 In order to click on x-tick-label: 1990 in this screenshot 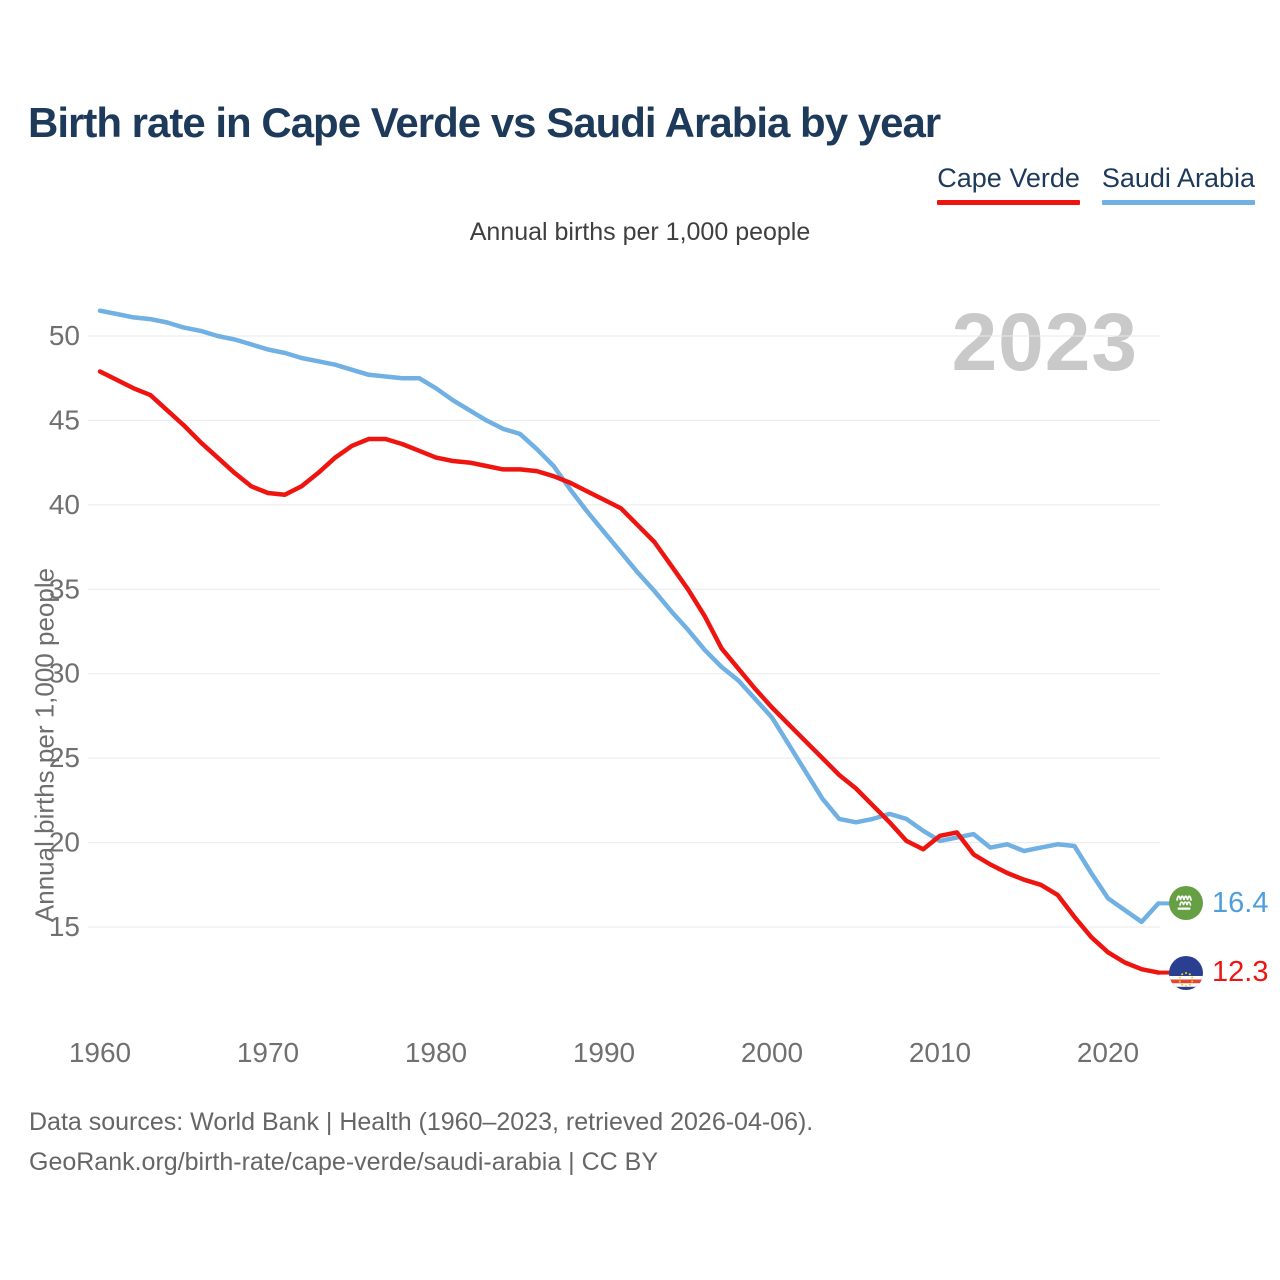, I will do `click(604, 1052)`.